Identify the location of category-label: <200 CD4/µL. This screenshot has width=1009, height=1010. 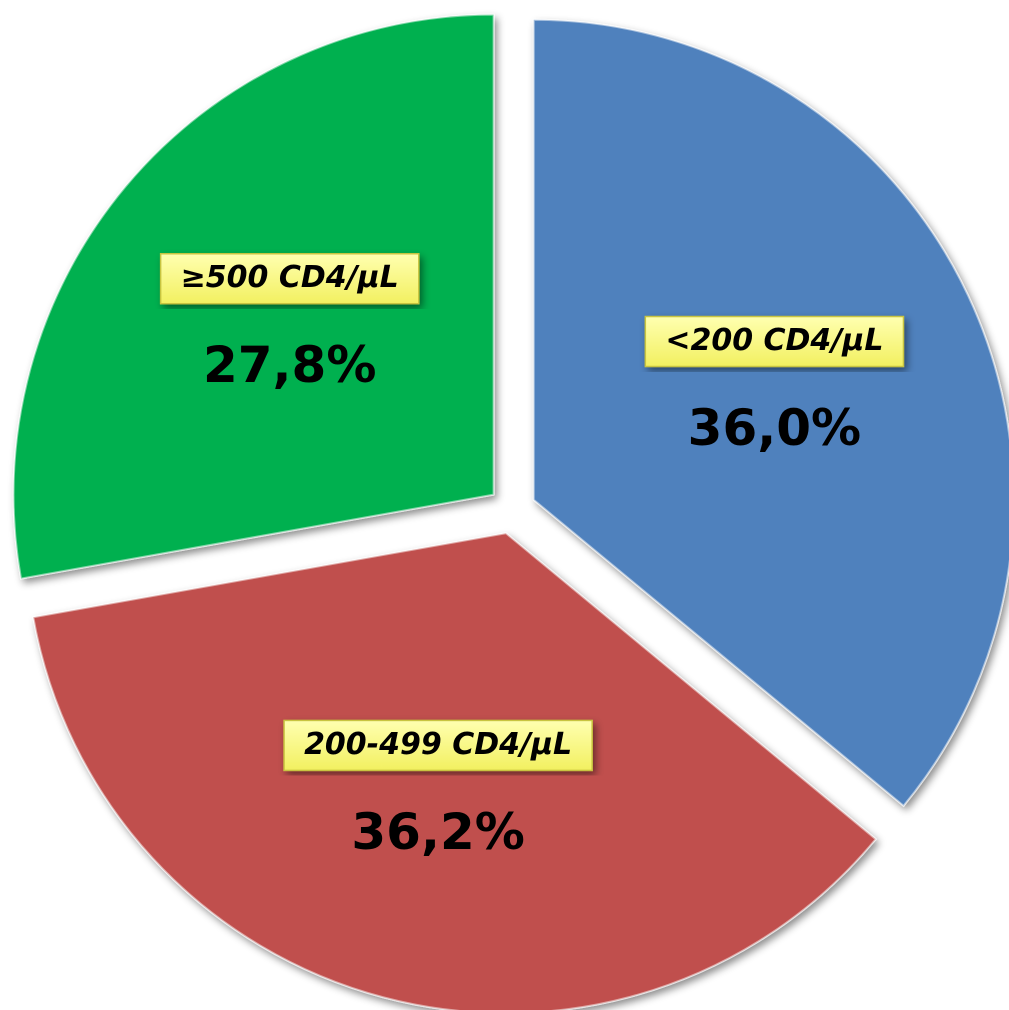
(774, 340).